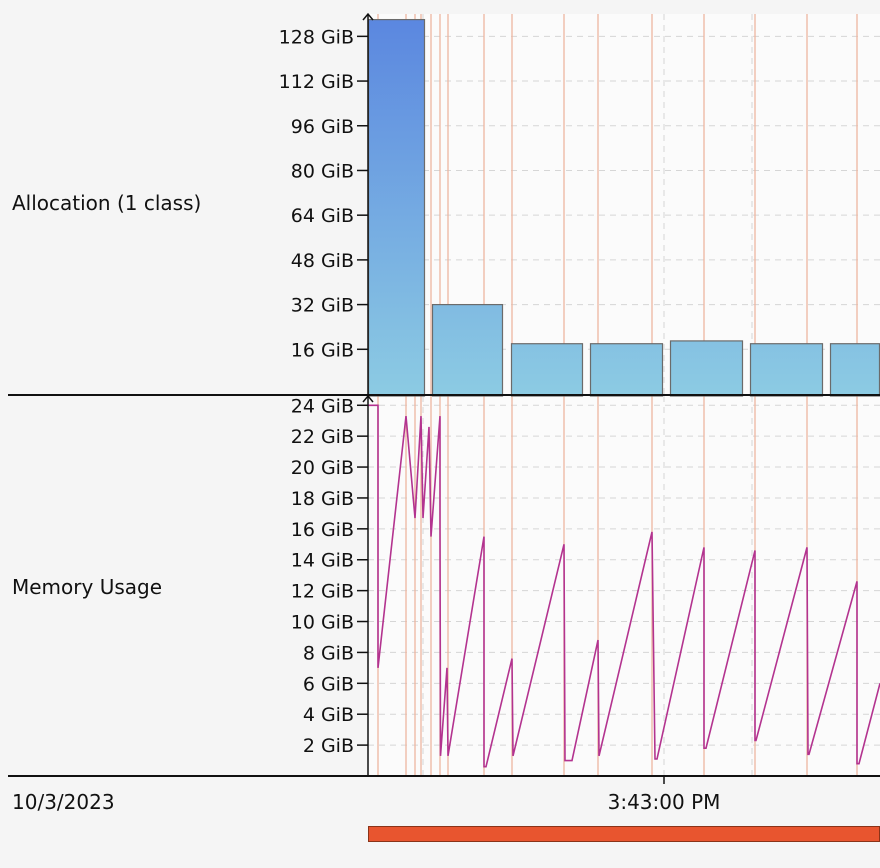  I want to click on memory-tick-label: 10 GiB, so click(322, 623).